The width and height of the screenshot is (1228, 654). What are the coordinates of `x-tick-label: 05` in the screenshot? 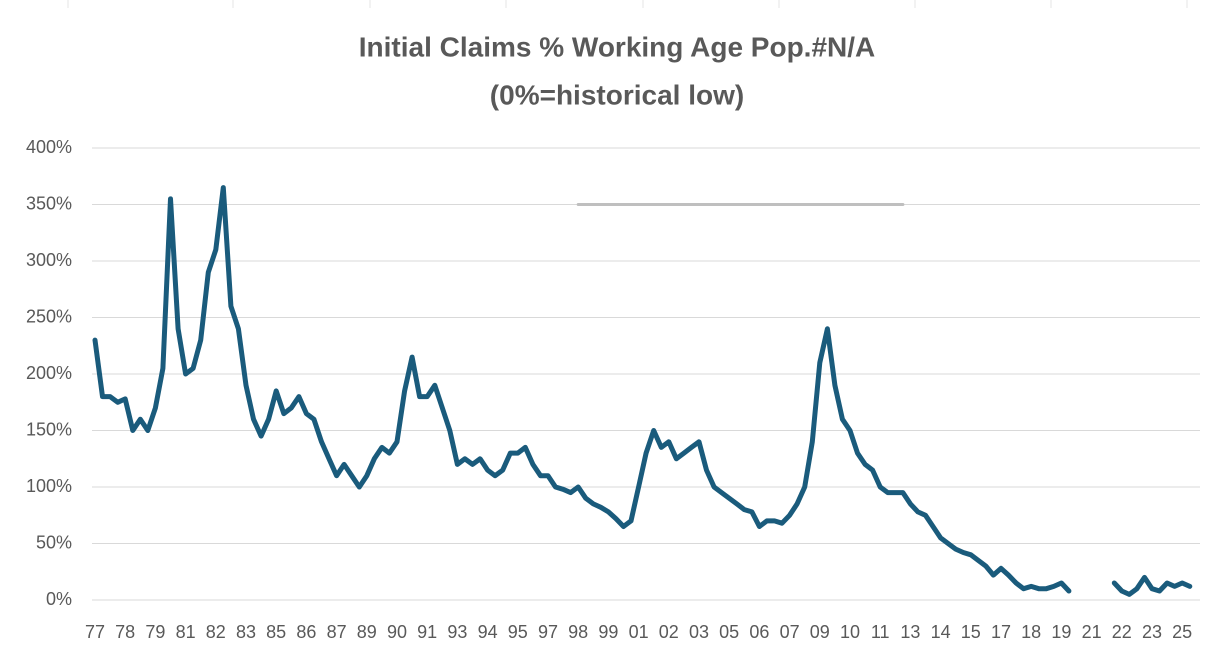 It's located at (729, 632).